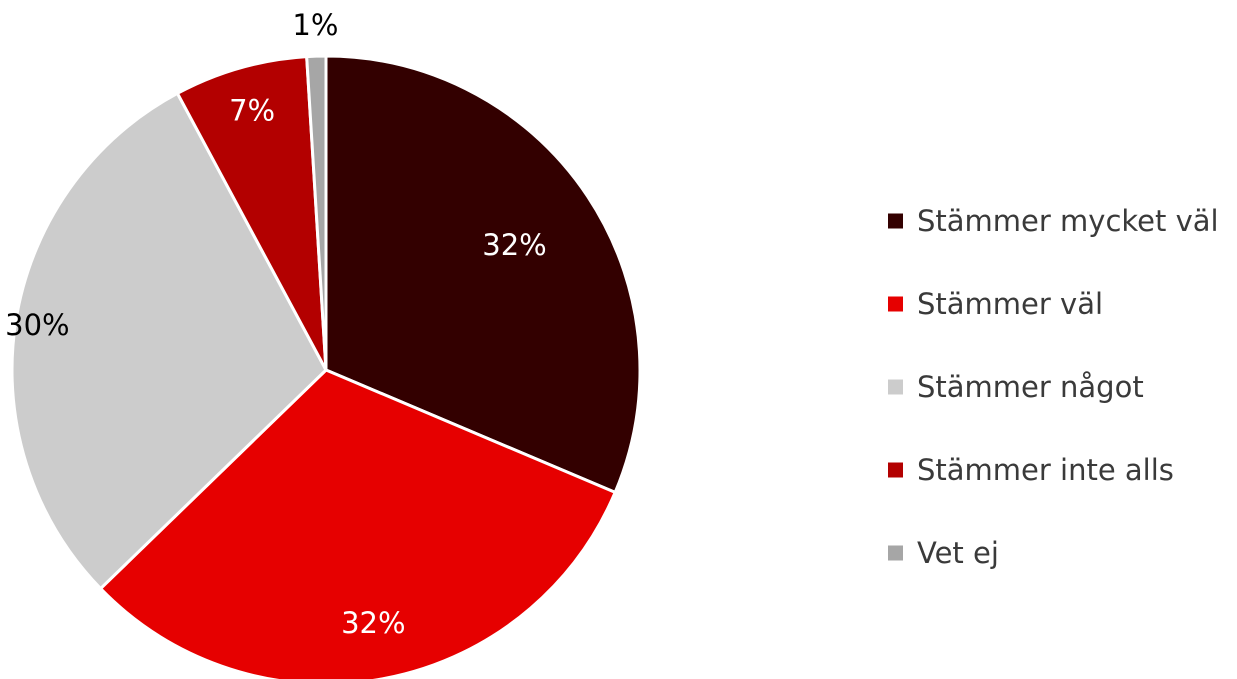 The width and height of the screenshot is (1237, 679). What do you see at coordinates (1045, 470) in the screenshot?
I see `legend-label: Stämmer inte alls` at bounding box center [1045, 470].